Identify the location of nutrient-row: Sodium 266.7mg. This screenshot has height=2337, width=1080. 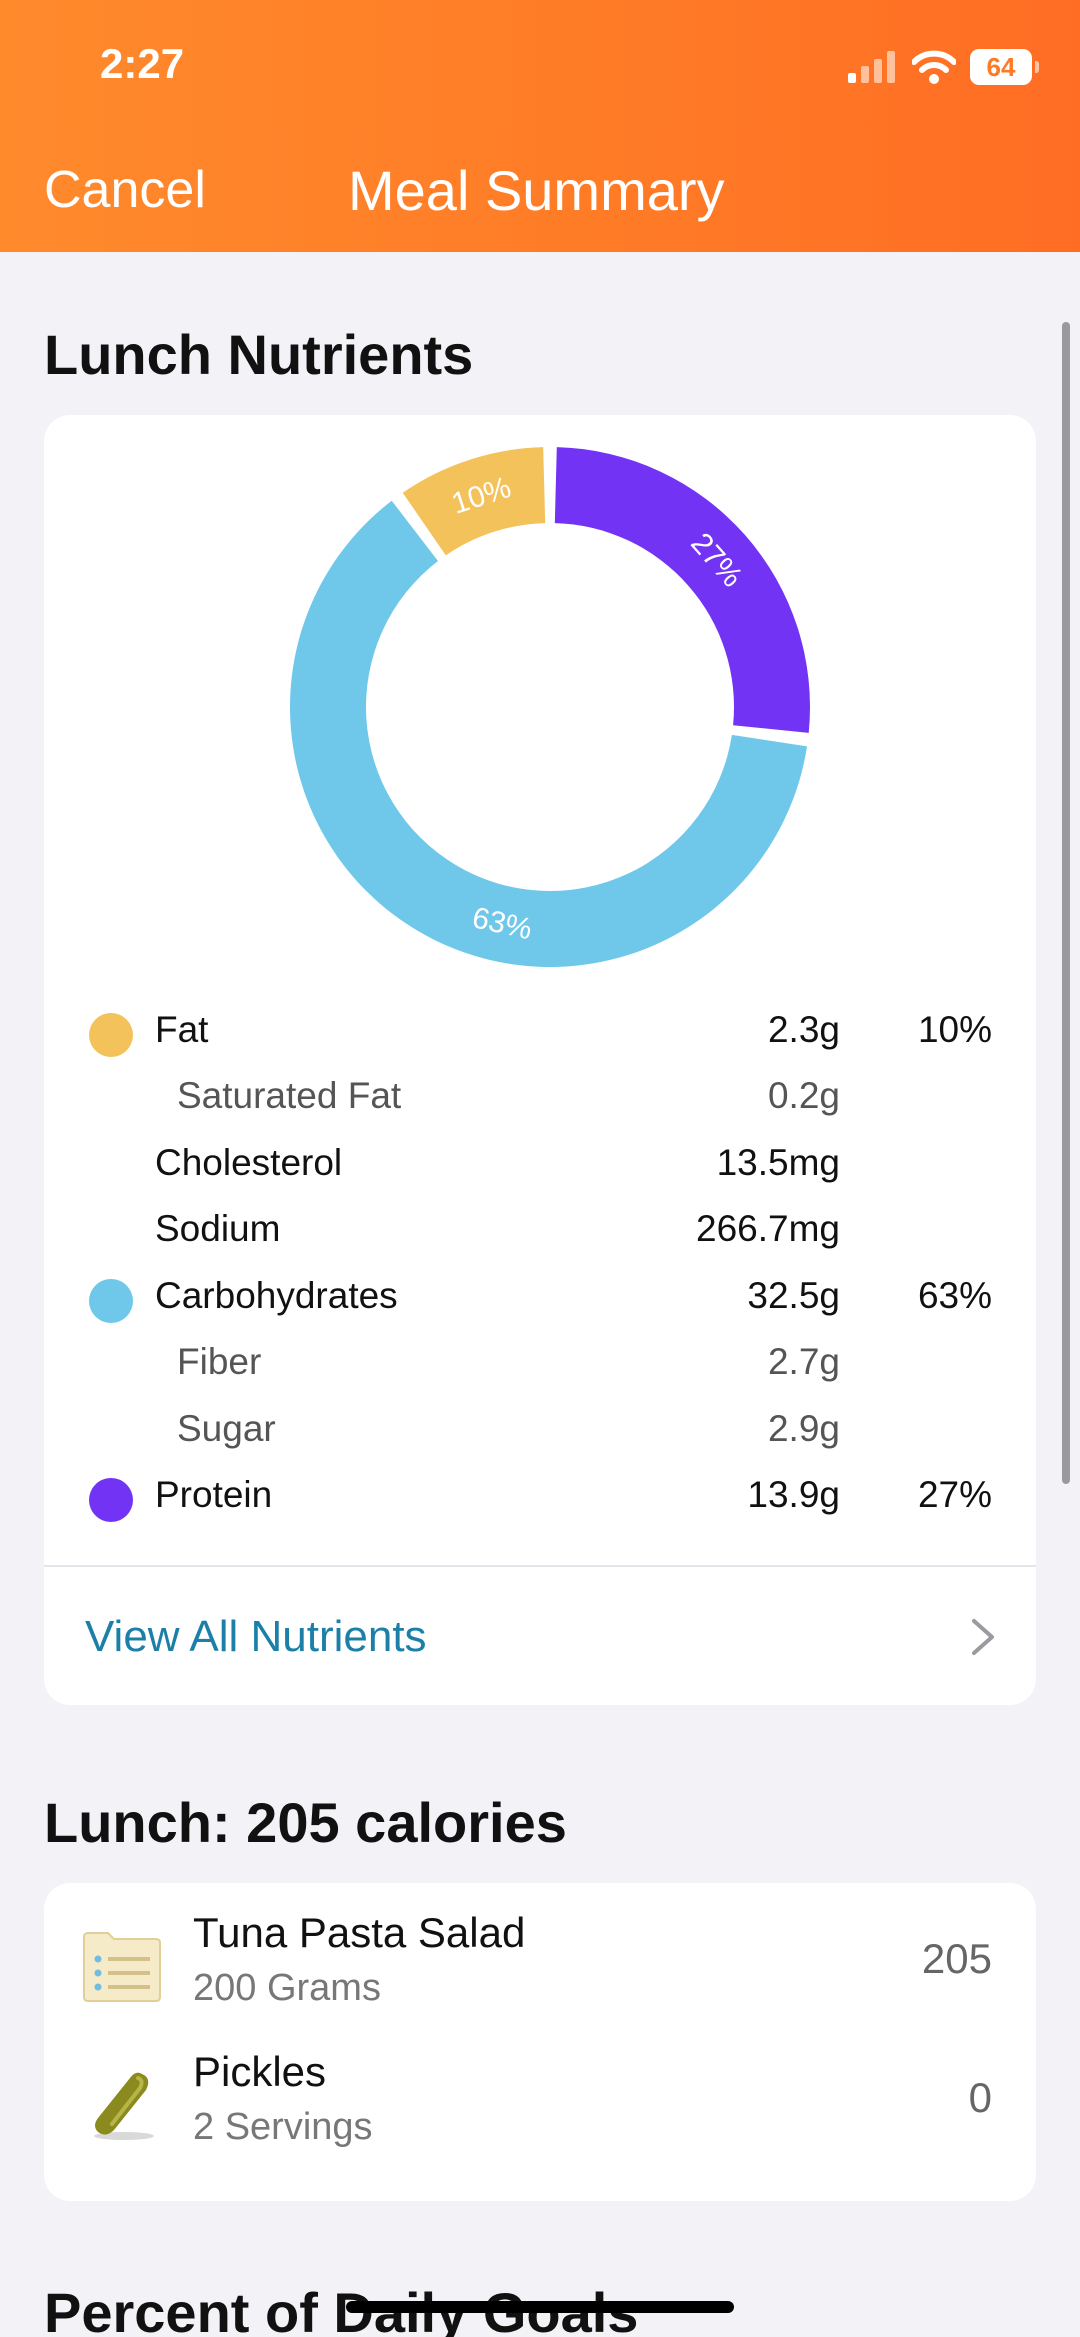
(540, 1228).